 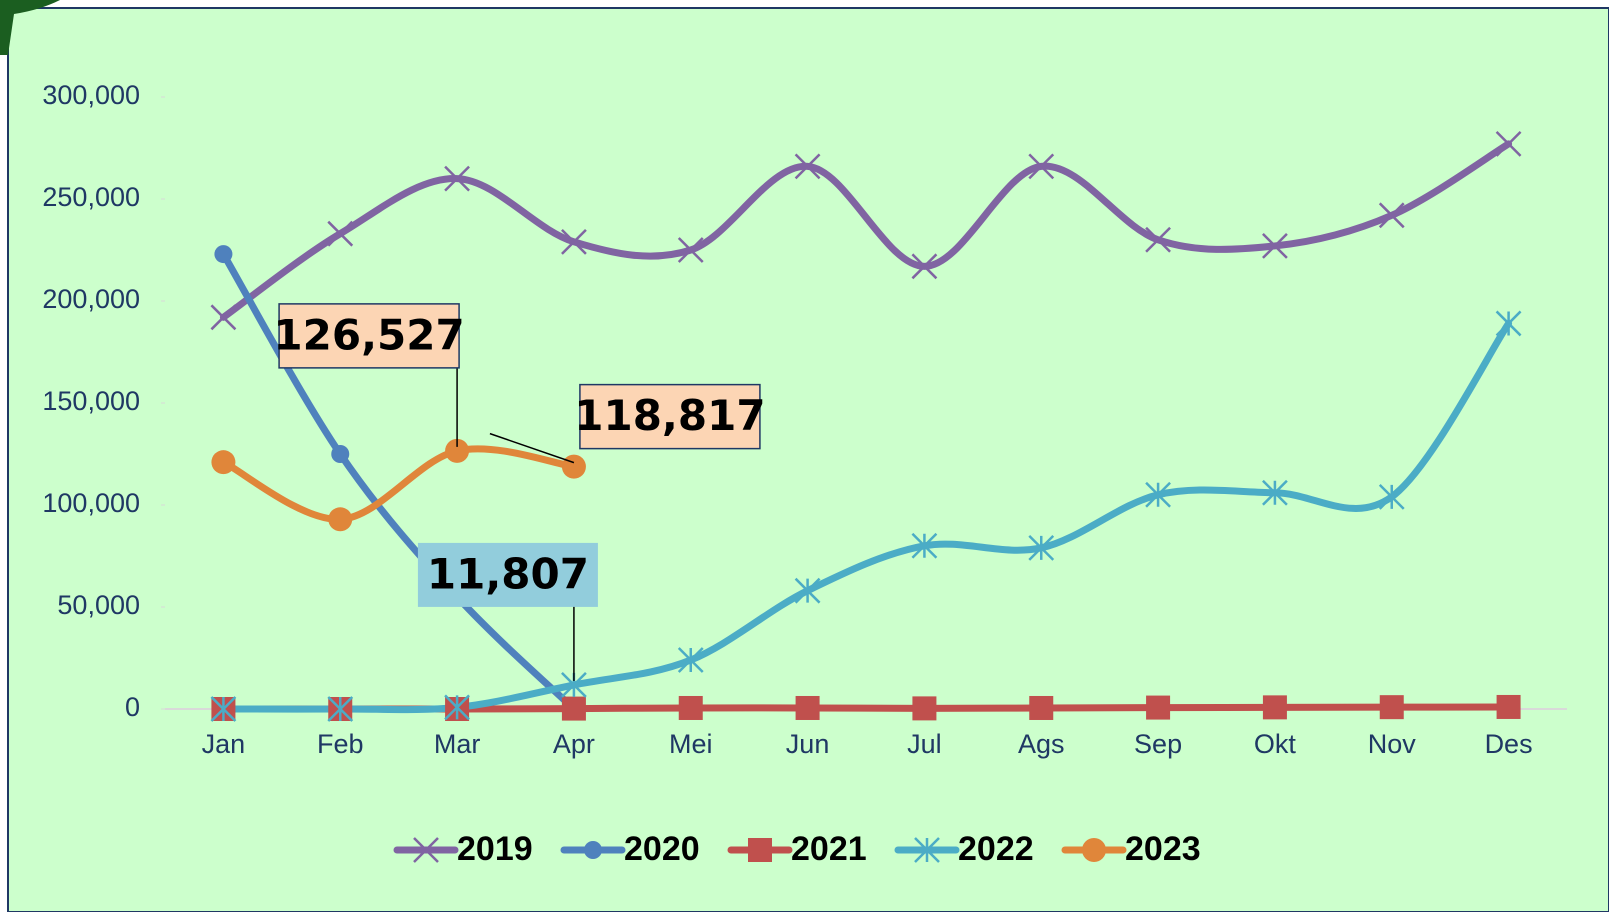 I want to click on x-tick-label: Feb, so click(x=340, y=744).